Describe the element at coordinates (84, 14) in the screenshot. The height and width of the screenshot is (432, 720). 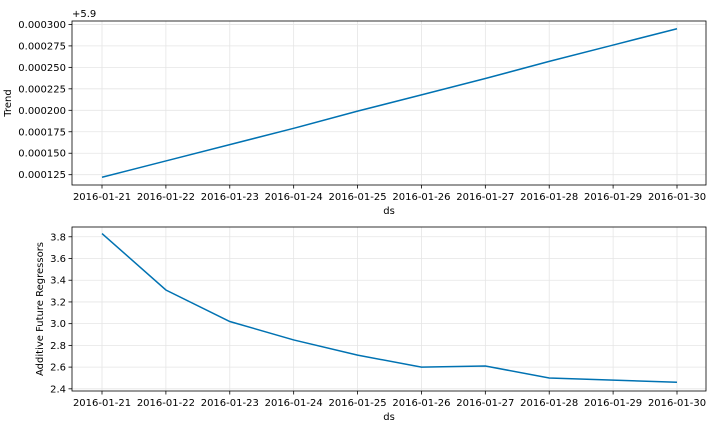
I see `y-offset-label: +5.9` at that location.